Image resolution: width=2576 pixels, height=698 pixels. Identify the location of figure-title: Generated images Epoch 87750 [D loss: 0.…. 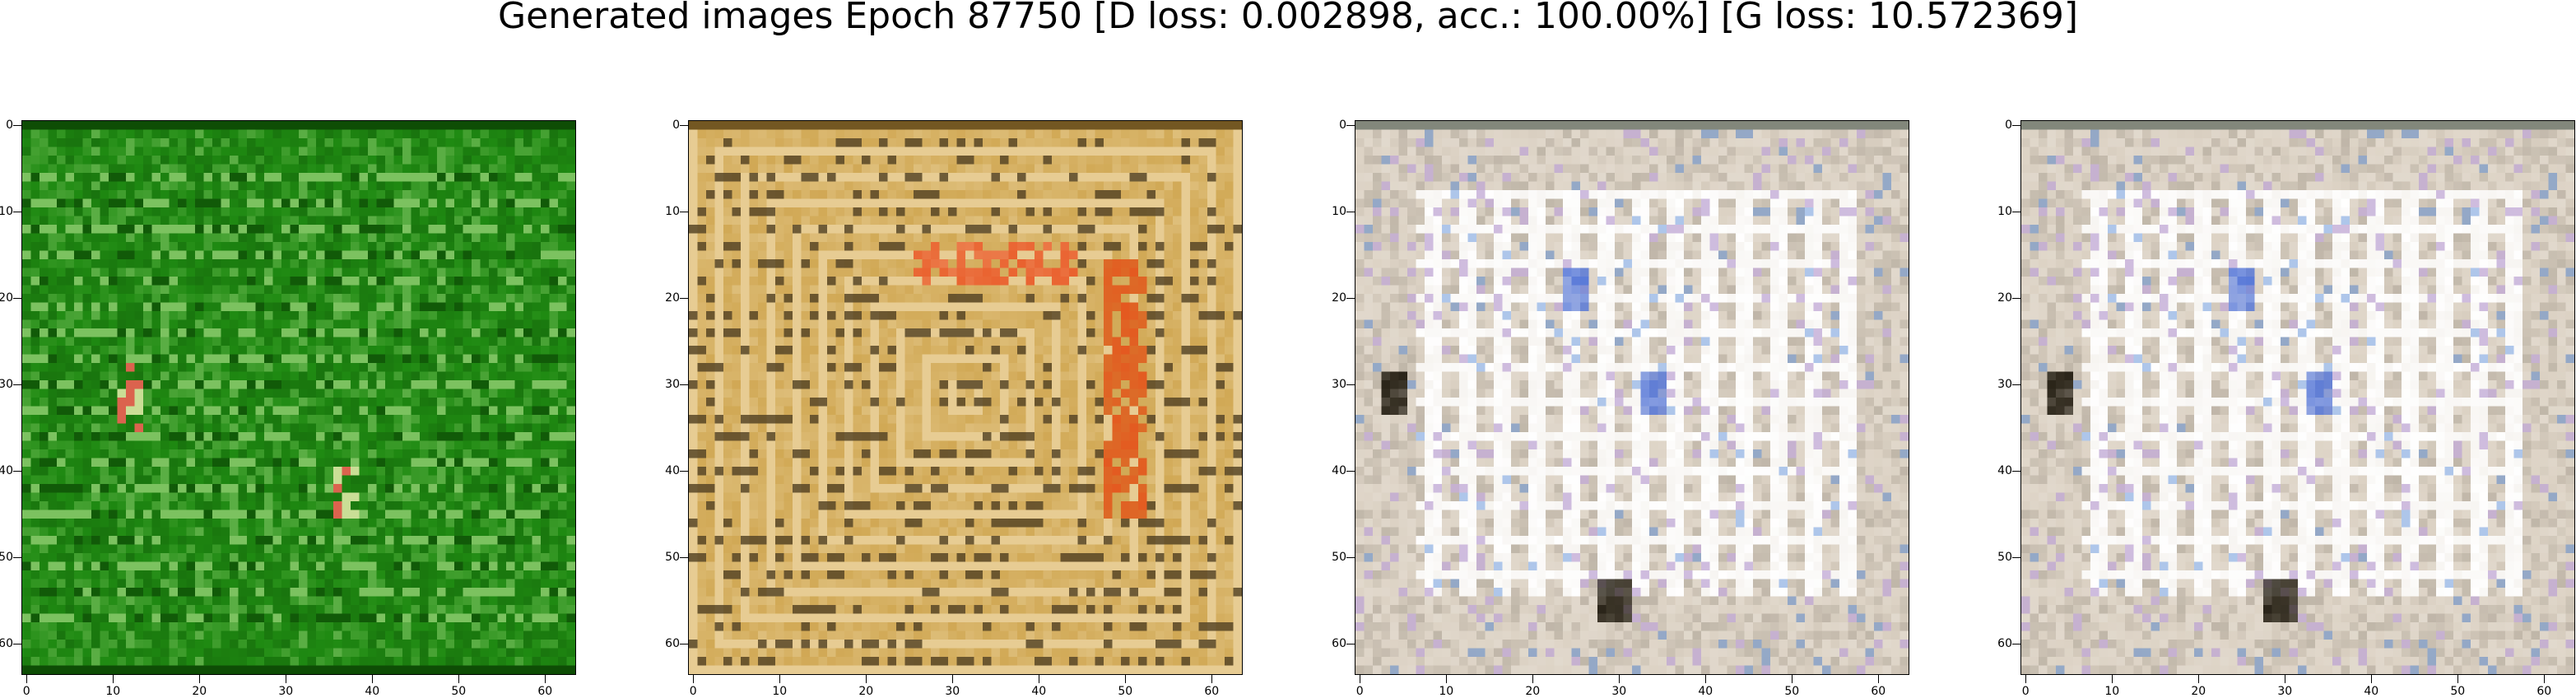
(1287, 18).